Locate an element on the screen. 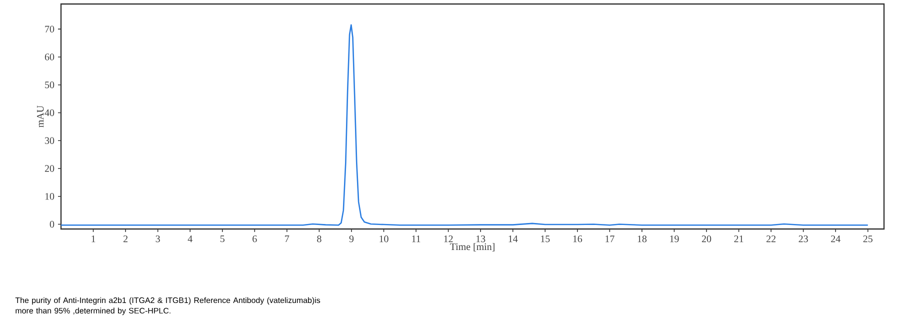  x-tick-label: 19 is located at coordinates (674, 239).